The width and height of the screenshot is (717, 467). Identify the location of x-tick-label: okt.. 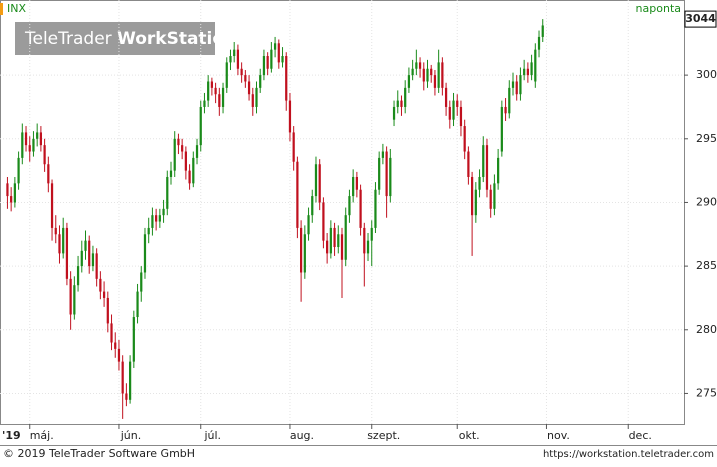
(469, 435).